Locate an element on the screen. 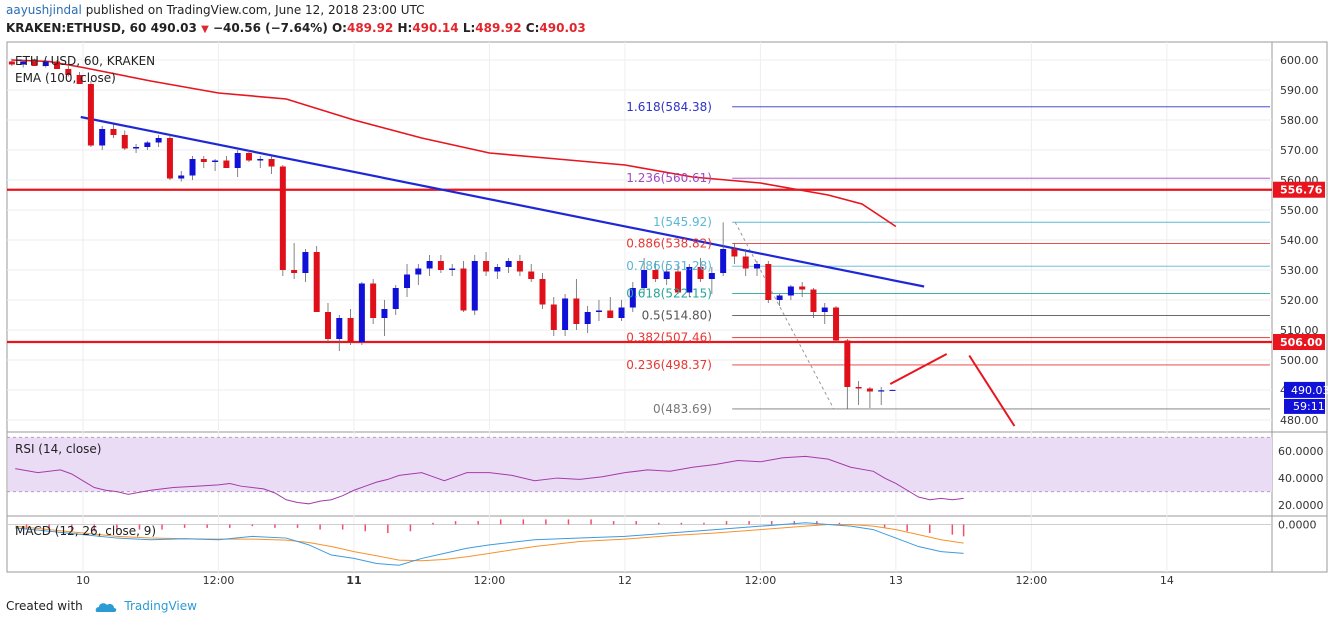 Image resolution: width=1330 pixels, height=625 pixels. macd-line is located at coordinates (489, 544).